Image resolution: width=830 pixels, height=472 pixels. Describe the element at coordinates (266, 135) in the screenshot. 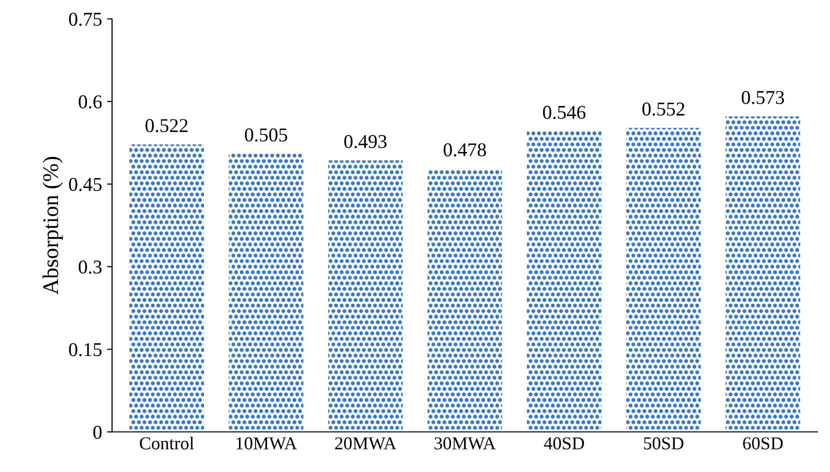

I see `data-label: 0.505` at that location.